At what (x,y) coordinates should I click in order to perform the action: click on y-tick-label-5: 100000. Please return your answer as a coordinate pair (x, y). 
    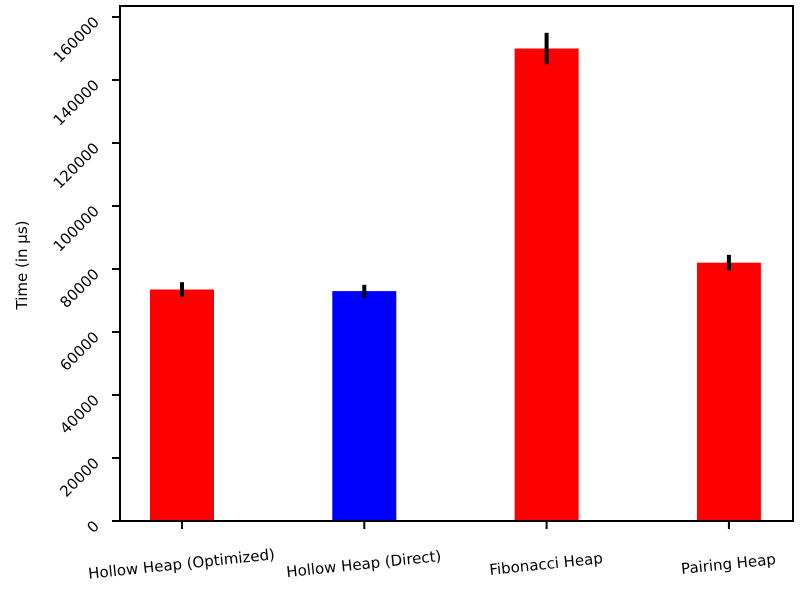
    Looking at the image, I should click on (76, 228).